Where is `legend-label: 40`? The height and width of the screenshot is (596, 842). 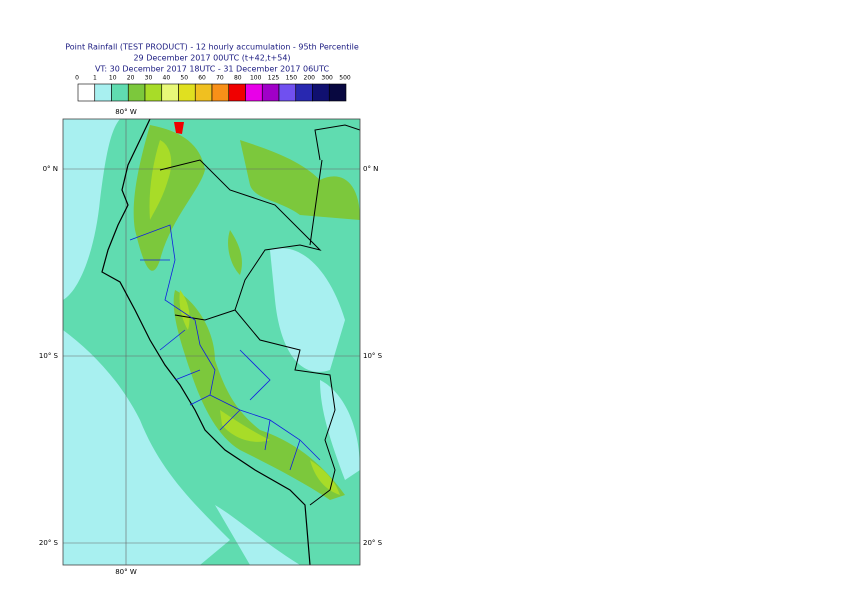
legend-label: 40 is located at coordinates (167, 78).